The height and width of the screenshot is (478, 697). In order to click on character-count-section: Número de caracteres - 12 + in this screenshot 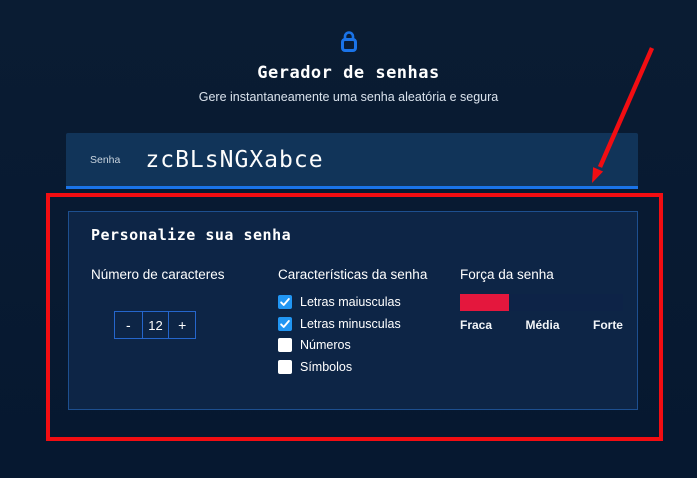, I will do `click(176, 303)`.